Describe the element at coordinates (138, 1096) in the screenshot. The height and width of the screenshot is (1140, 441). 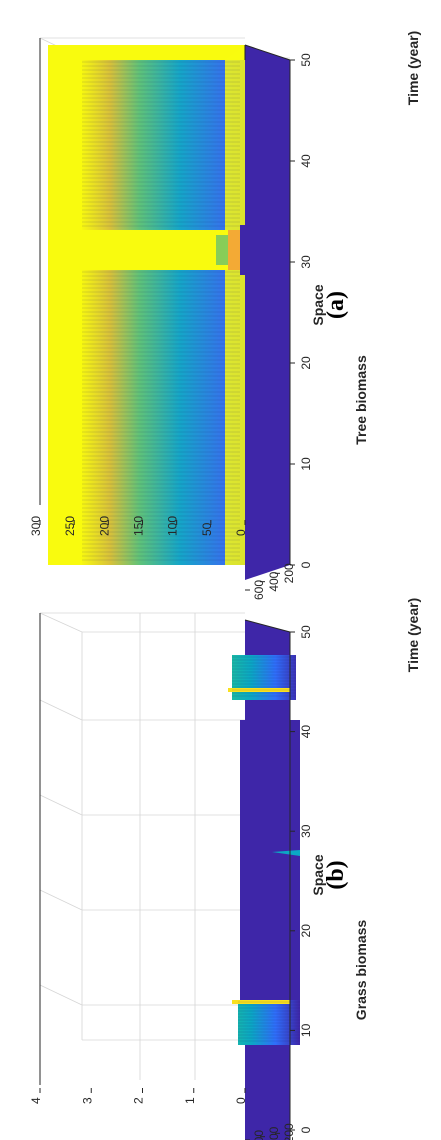
I see `panel-b-z-ticks: 0 1 2 3 4` at that location.